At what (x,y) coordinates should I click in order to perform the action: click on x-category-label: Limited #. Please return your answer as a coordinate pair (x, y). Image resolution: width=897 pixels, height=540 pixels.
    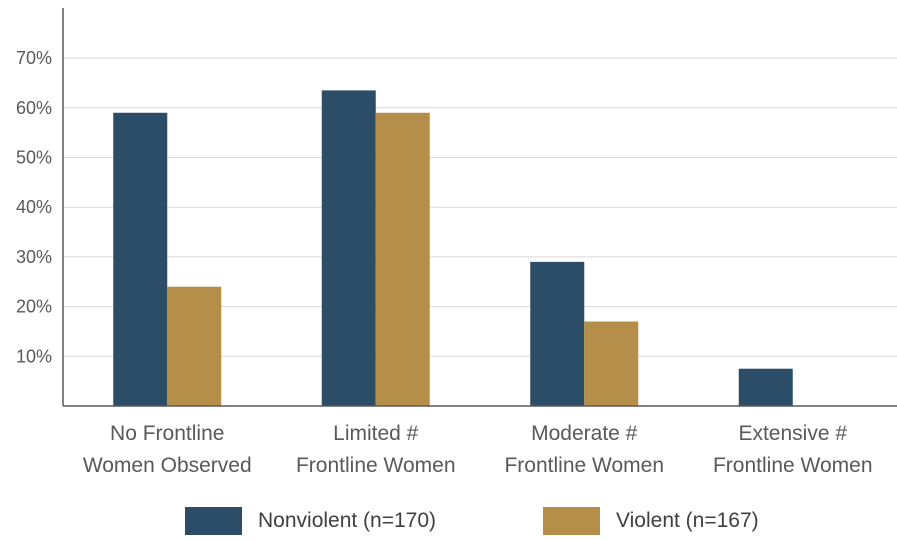
    Looking at the image, I should click on (376, 433).